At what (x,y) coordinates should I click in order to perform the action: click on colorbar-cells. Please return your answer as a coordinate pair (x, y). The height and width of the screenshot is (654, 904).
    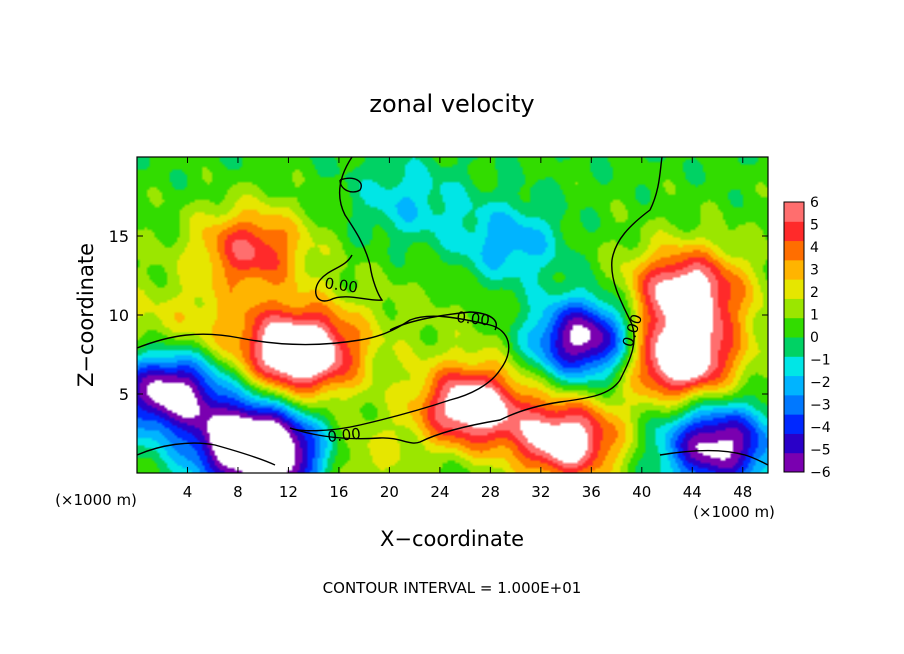
    Looking at the image, I should click on (794, 337).